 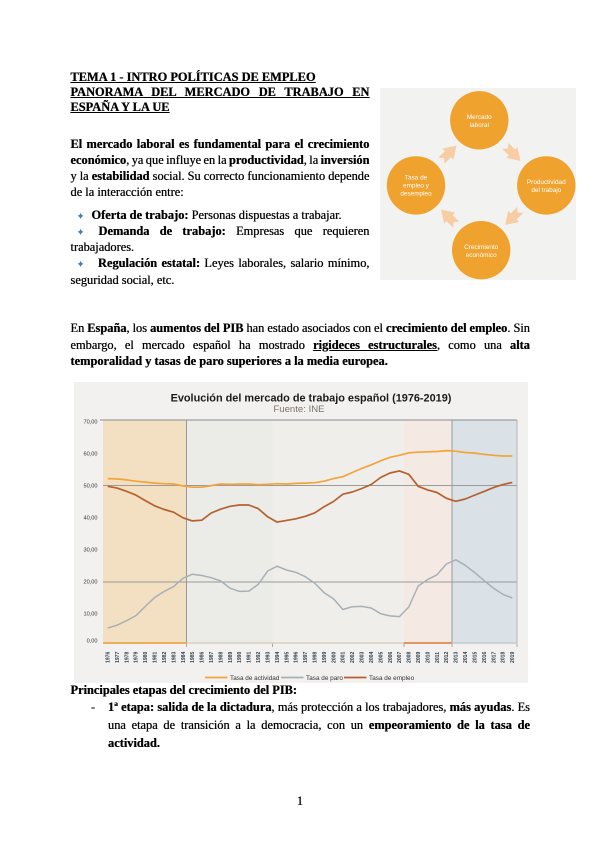 I want to click on svg-text: 1997, so click(x=306, y=657).